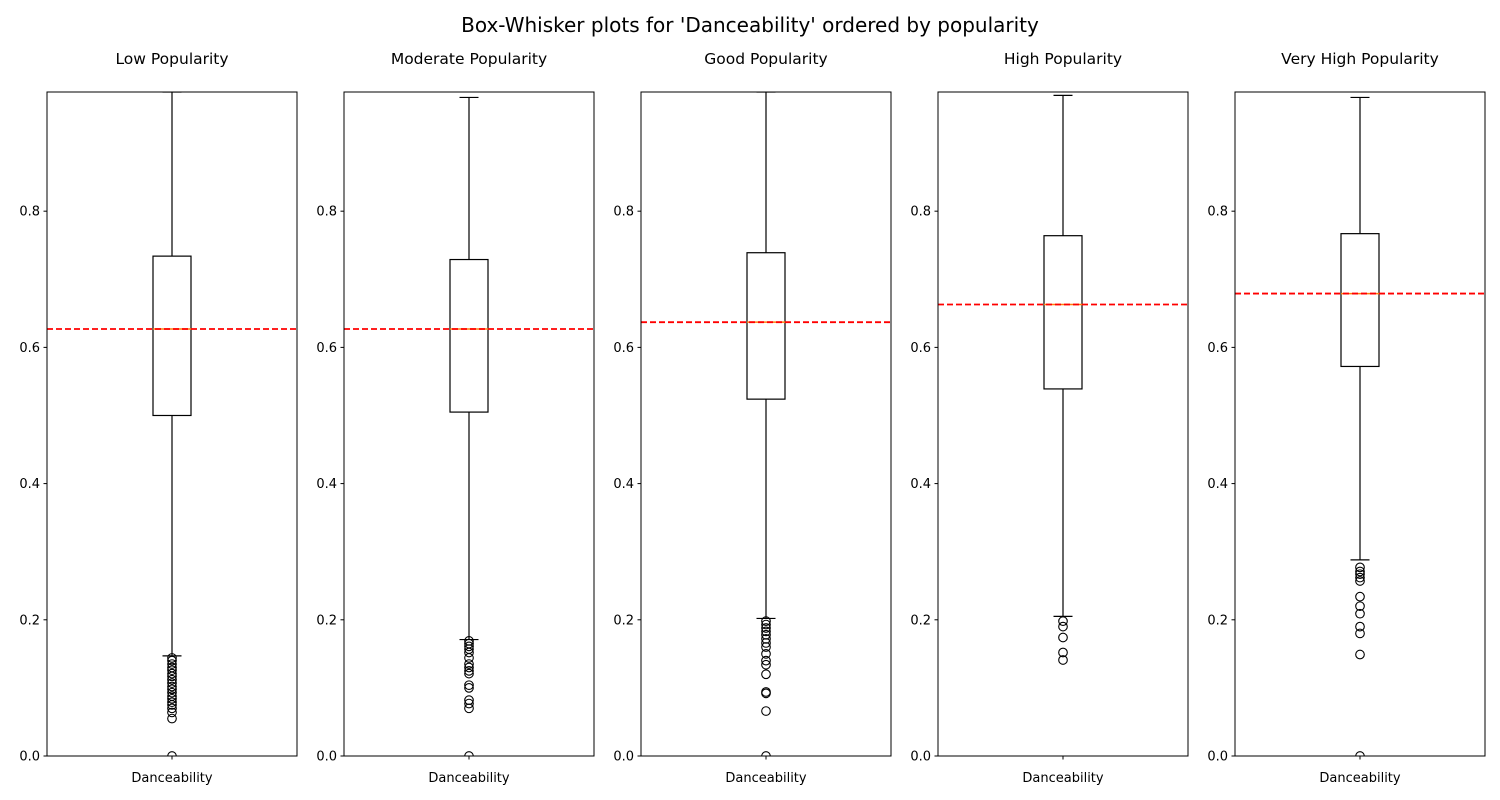 Image resolution: width=1500 pixels, height=800 pixels. Describe the element at coordinates (469, 59) in the screenshot. I see `subplot-title: Moderate Popularity` at that location.